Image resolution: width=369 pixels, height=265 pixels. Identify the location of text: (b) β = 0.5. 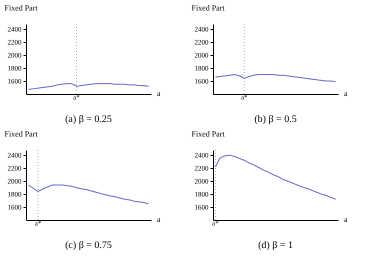
(275, 119).